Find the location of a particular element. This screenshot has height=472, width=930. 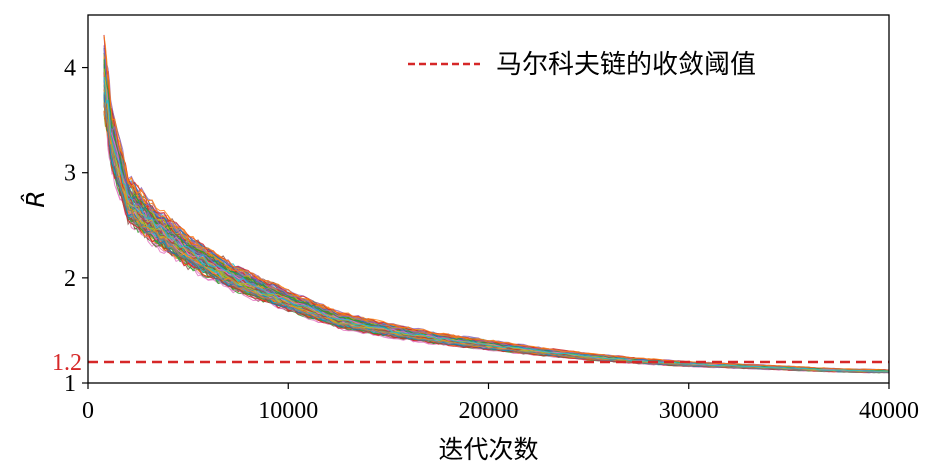

y-tick-label: 2 is located at coordinates (70, 279).